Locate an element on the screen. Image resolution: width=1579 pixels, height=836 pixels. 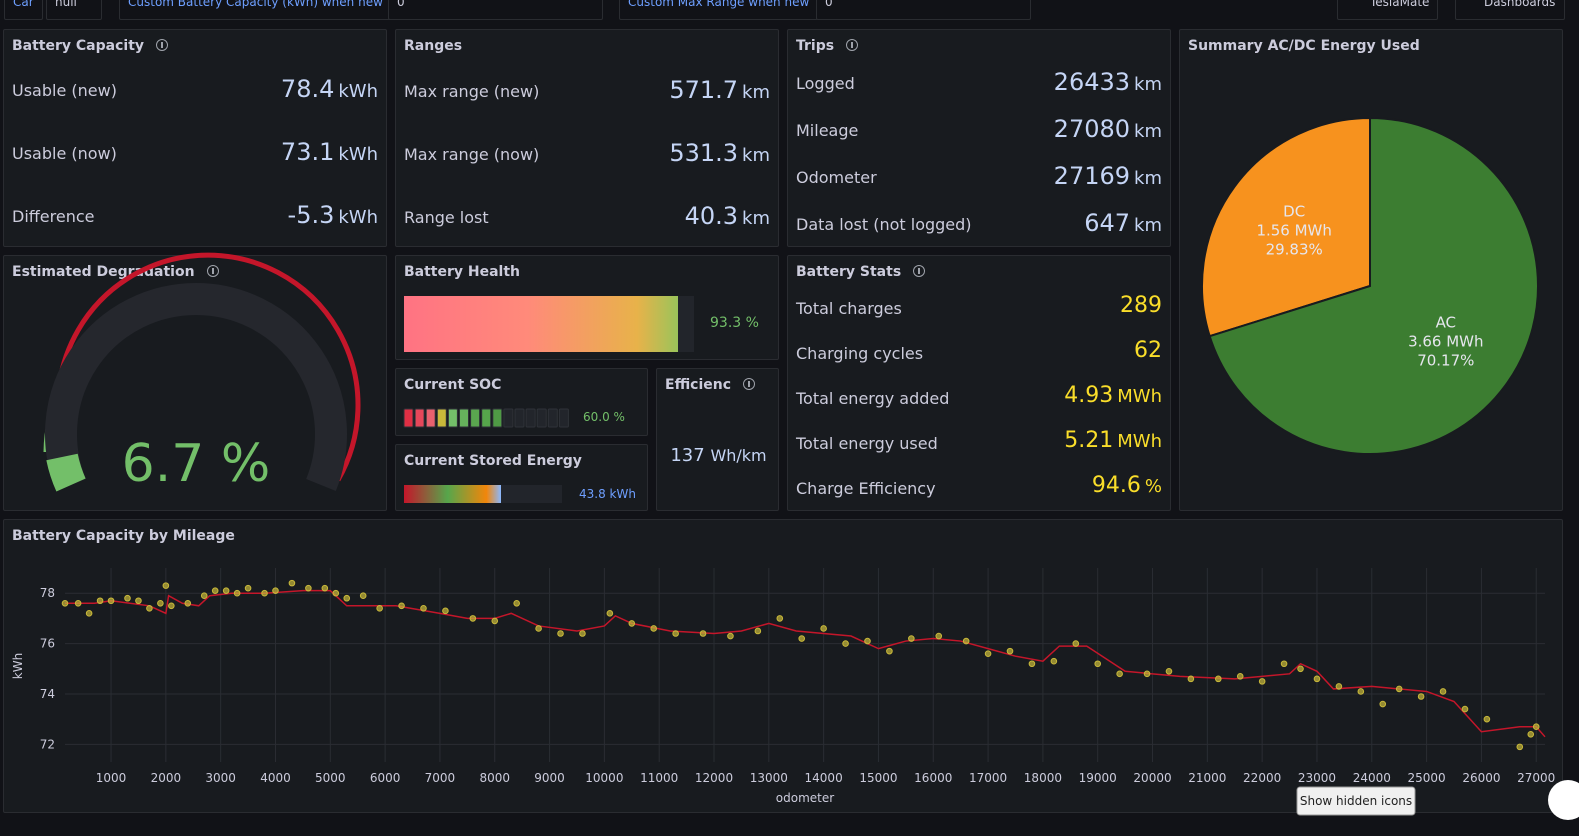
bar-fill is located at coordinates (452, 494).